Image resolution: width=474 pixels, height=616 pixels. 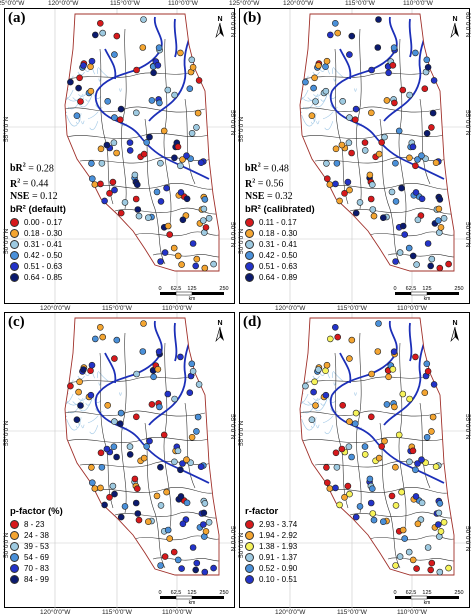 I want to click on legend-item: 0.51 - 0.63, so click(x=280, y=266).